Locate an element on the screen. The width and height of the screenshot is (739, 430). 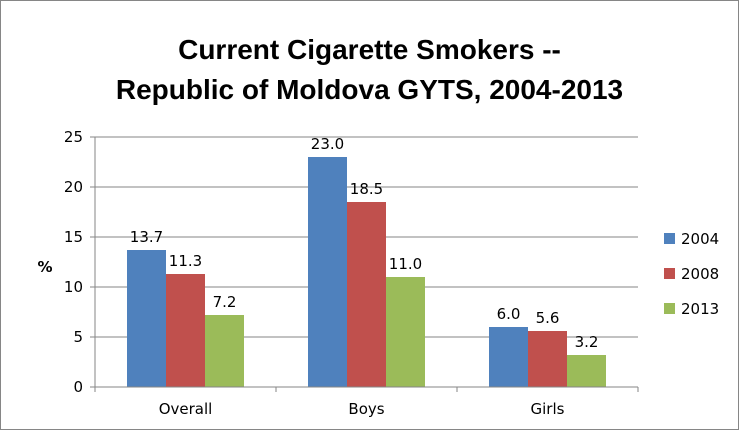
x-tick-label: Overall is located at coordinates (186, 409).